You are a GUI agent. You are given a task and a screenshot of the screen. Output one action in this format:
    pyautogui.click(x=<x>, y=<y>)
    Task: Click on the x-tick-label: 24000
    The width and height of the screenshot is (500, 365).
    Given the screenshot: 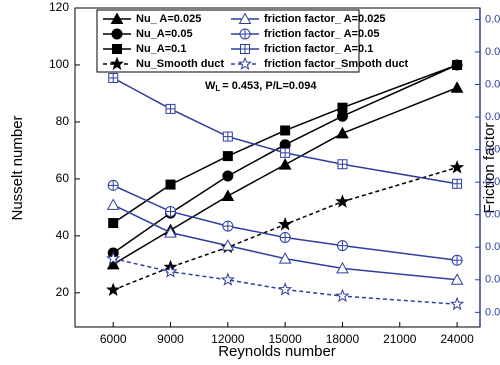 What is the action you would take?
    pyautogui.click(x=457, y=339)
    